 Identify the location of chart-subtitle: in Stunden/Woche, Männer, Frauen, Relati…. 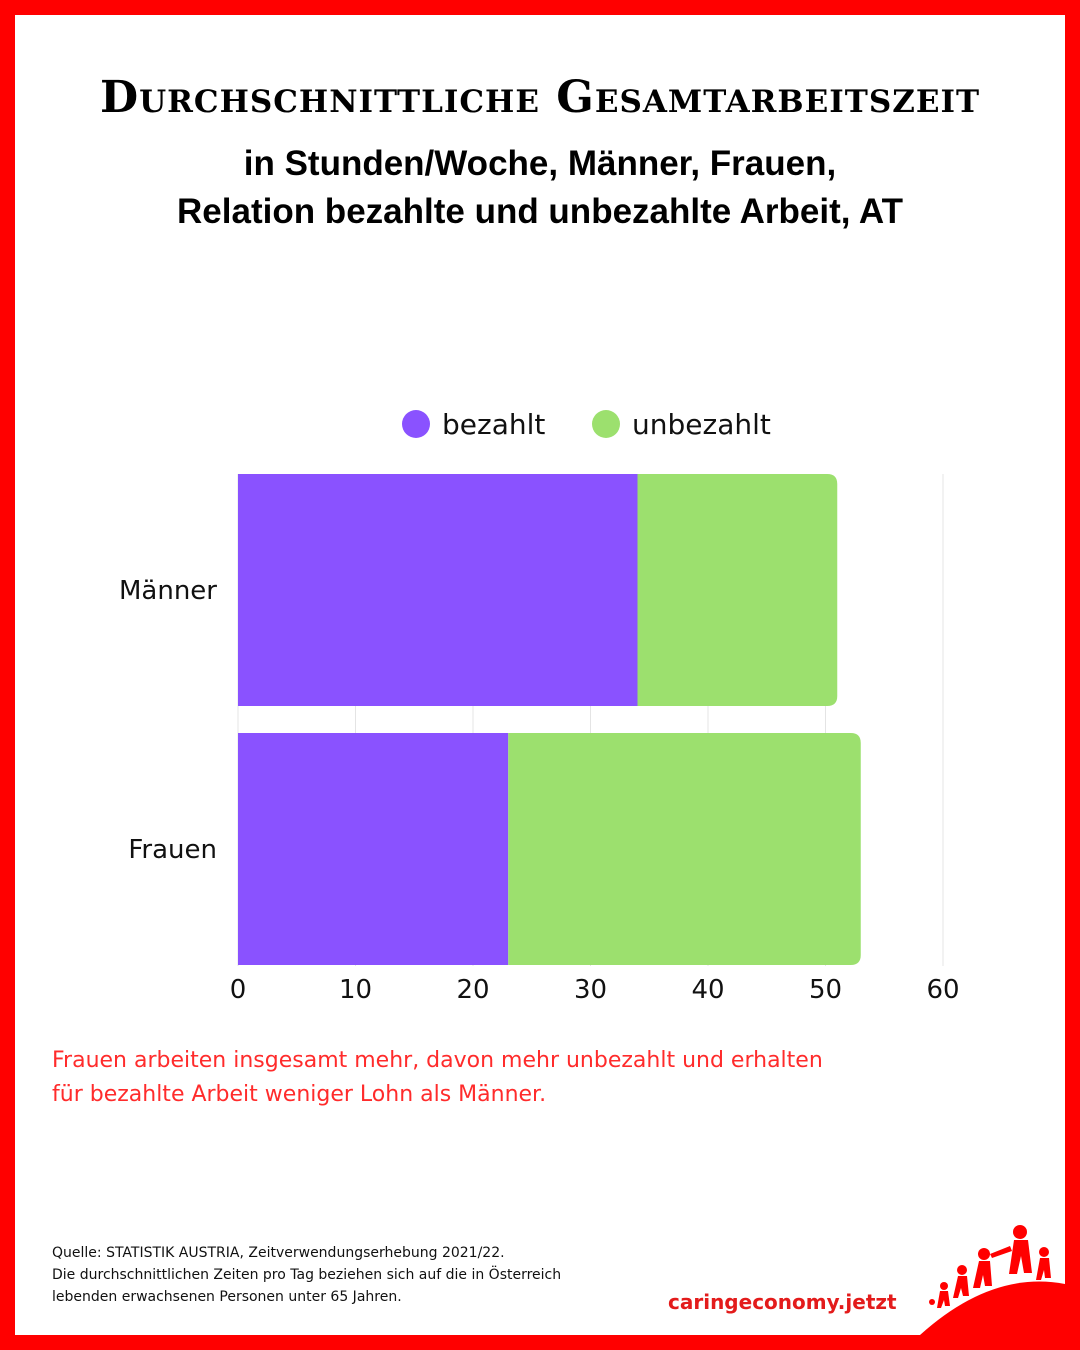
(540, 188).